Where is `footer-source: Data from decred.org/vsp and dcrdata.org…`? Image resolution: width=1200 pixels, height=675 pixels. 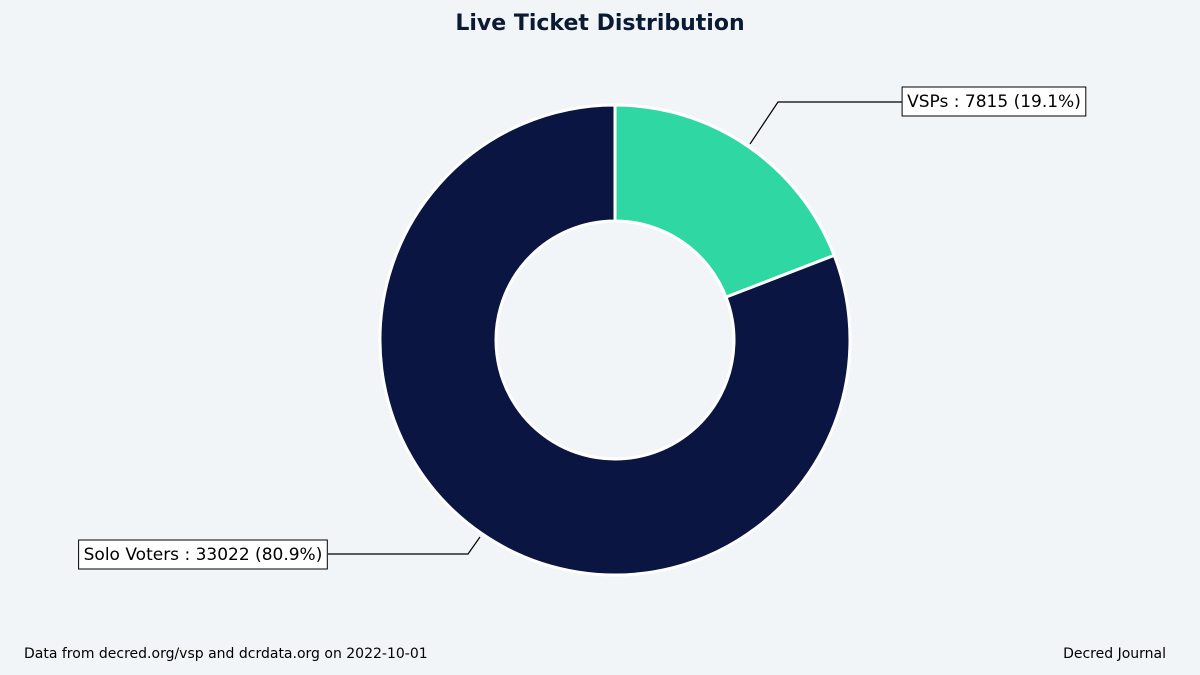 footer-source: Data from decred.org/vsp and dcrdata.org… is located at coordinates (226, 654).